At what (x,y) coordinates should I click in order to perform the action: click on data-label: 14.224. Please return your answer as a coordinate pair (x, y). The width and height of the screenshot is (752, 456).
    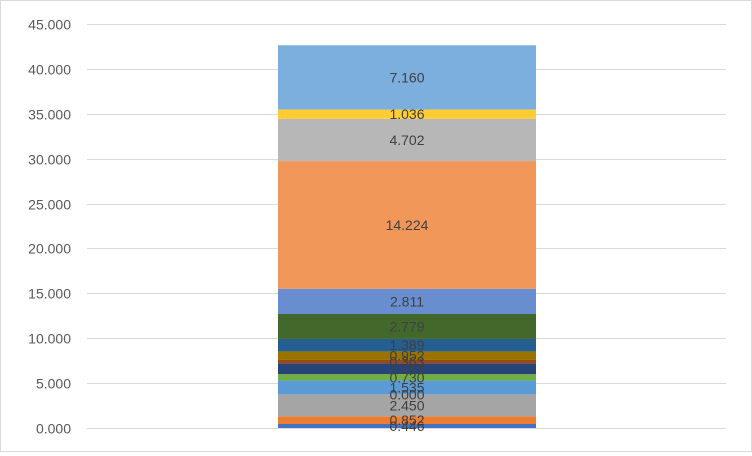
    Looking at the image, I should click on (407, 225).